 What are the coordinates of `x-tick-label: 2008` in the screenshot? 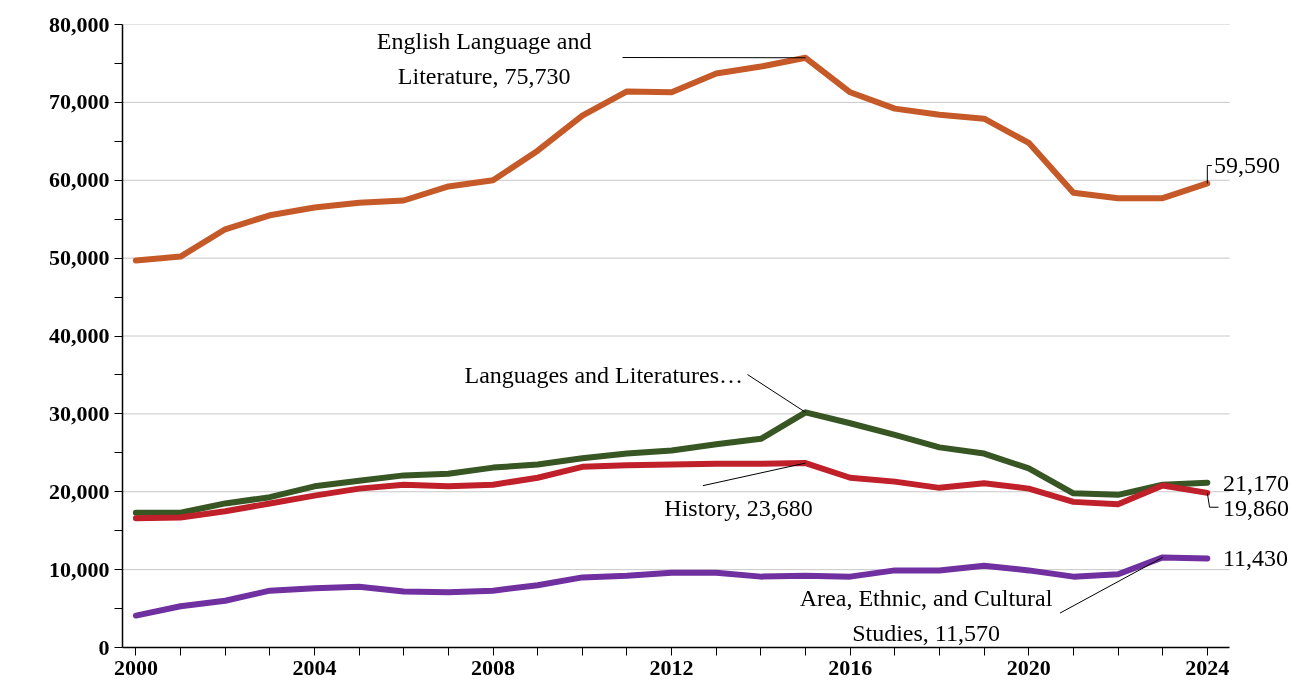 It's located at (493, 667).